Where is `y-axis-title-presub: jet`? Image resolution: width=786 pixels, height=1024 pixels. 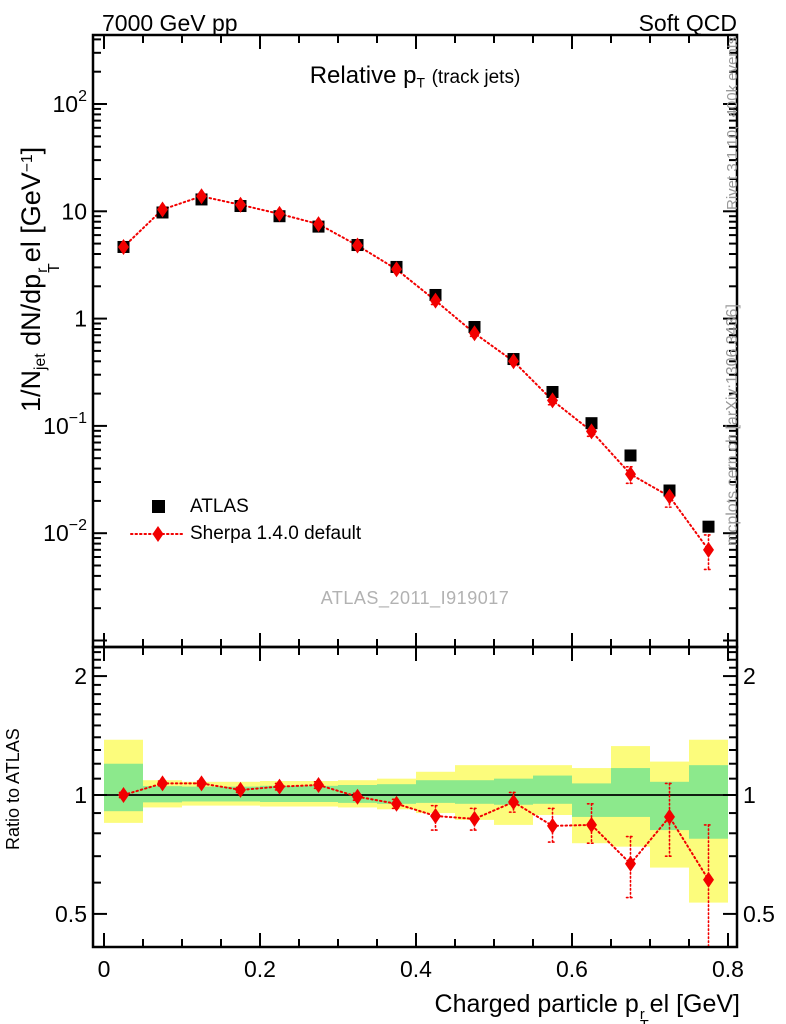
y-axis-title-presub: jet is located at coordinates (40, 361).